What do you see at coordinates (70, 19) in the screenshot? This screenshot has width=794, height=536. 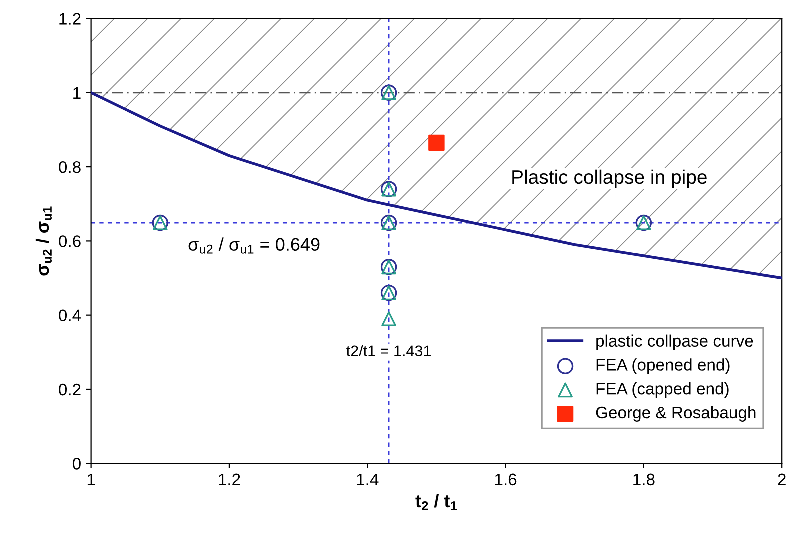 I see `y-tick-label: 1.2` at bounding box center [70, 19].